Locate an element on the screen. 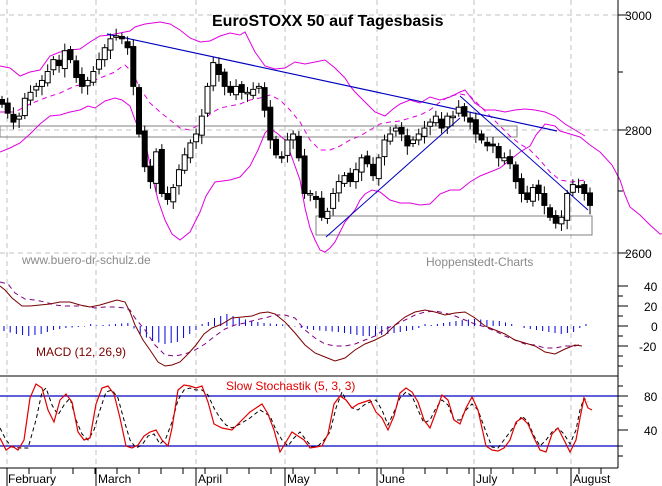 This screenshot has width=662, height=486. resistance-zone-box is located at coordinates (259, 131).